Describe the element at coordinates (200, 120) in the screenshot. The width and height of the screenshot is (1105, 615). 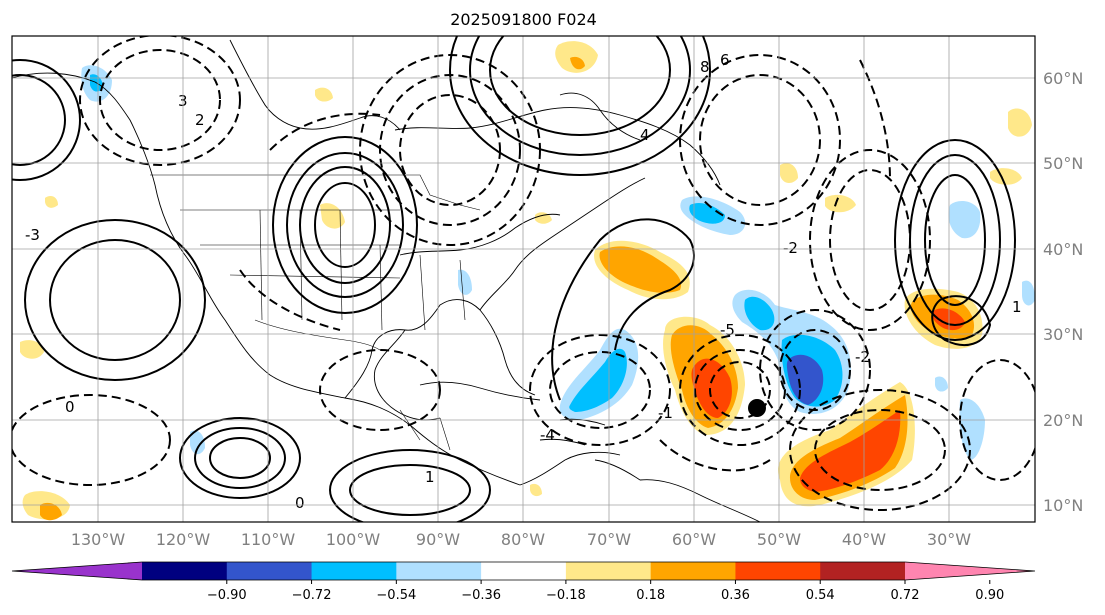
I see `contour-label: 2` at that location.